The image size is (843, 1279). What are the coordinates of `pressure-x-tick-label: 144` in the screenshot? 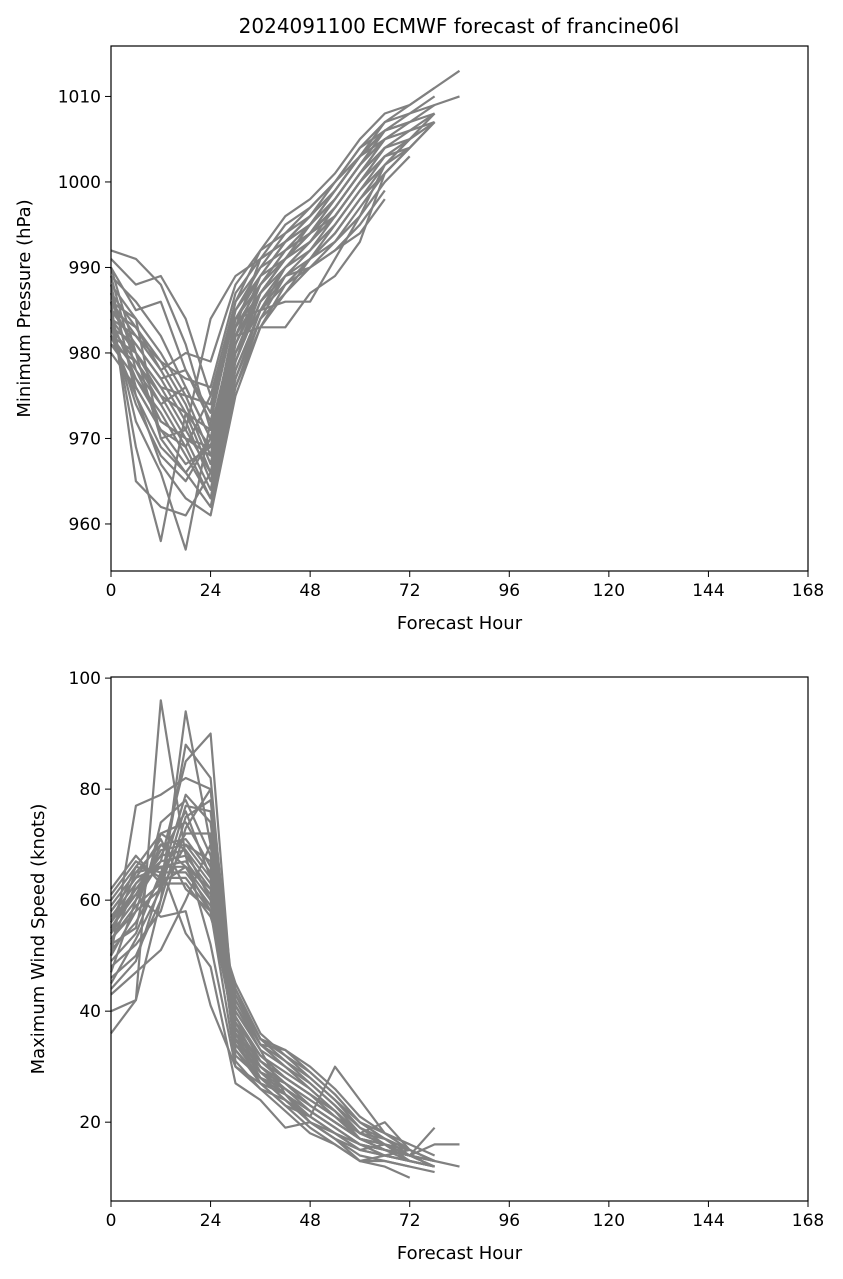 It's located at (708, 591).